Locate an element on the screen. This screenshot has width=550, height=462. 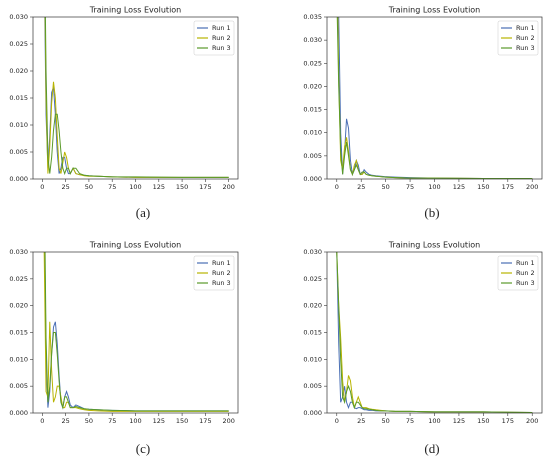
caption: (d) is located at coordinates (431, 448).